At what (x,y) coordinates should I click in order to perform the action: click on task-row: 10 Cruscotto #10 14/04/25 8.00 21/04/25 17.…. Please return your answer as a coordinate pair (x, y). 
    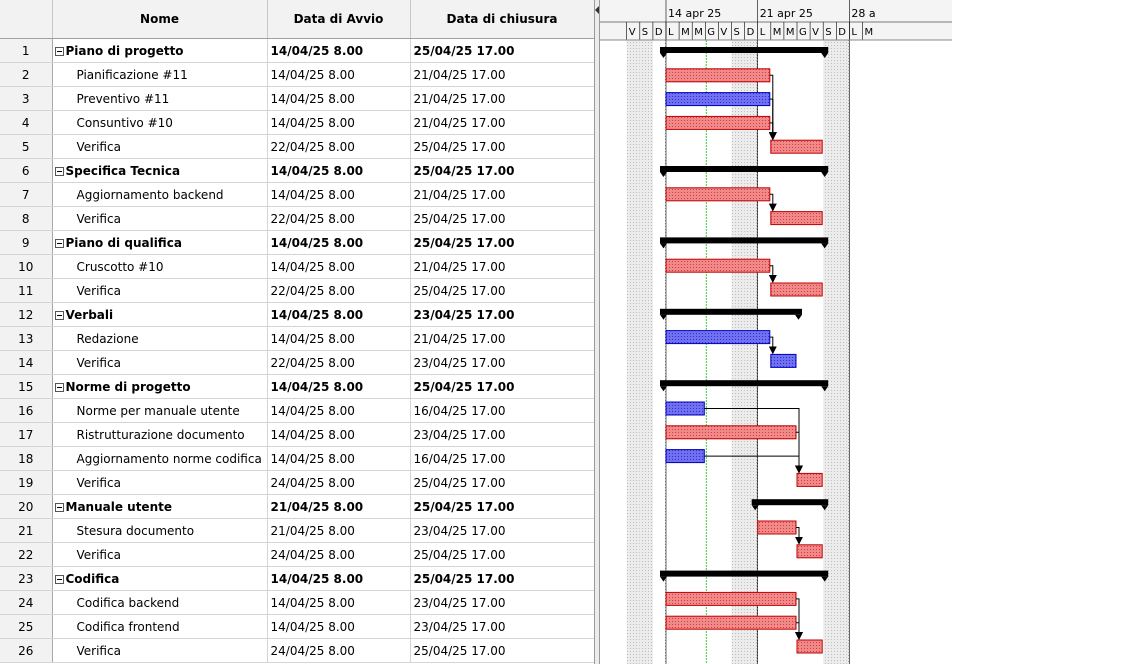
    Looking at the image, I should click on (297, 266).